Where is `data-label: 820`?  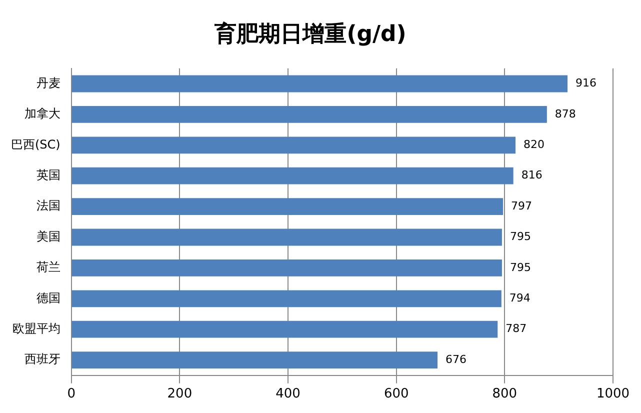 data-label: 820 is located at coordinates (534, 145).